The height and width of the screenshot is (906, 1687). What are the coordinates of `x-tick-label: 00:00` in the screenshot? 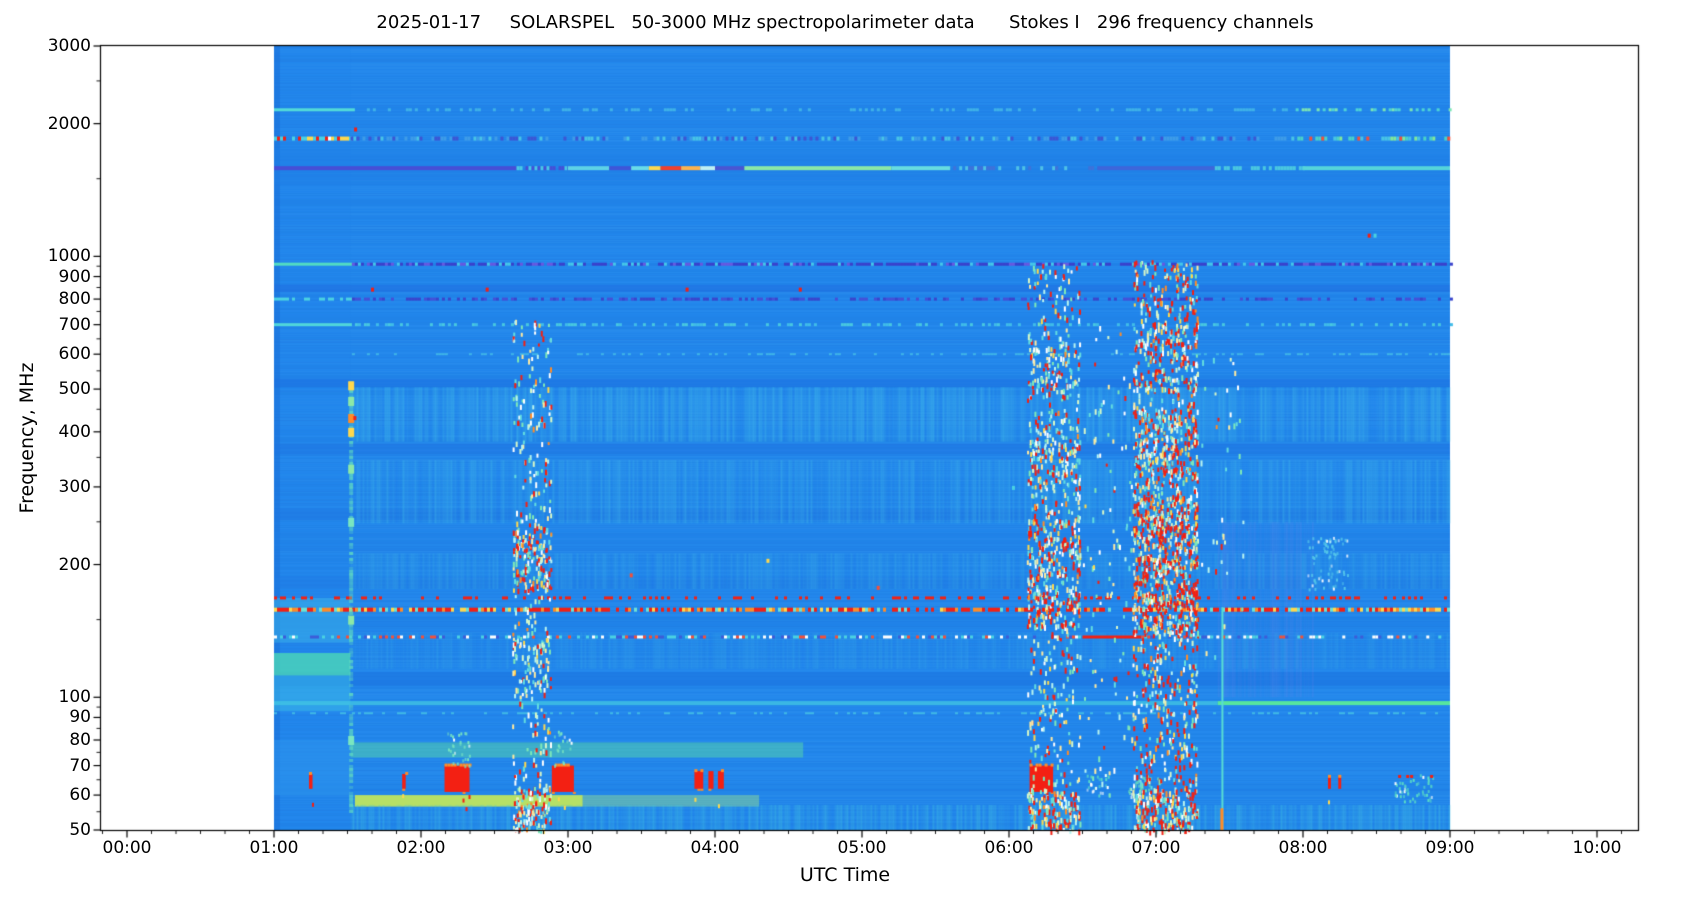 It's located at (127, 848).